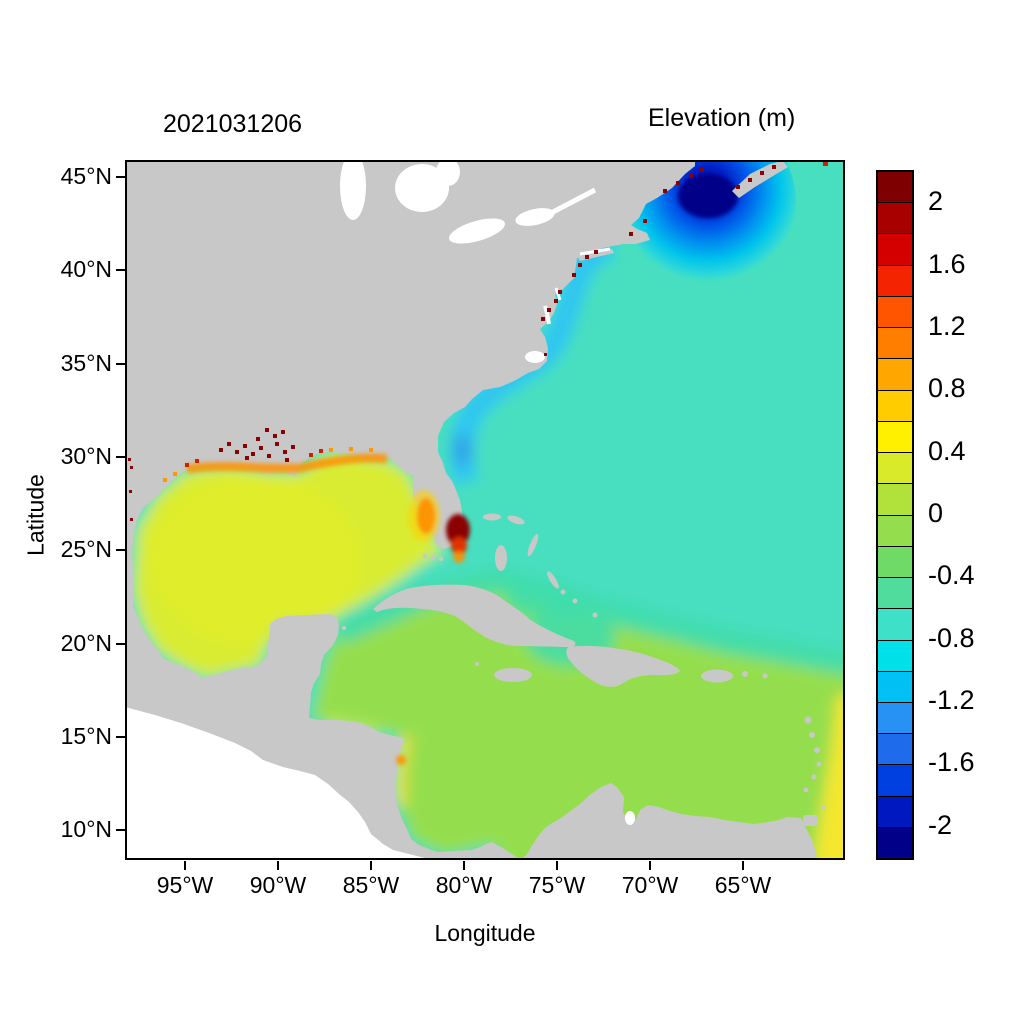  What do you see at coordinates (557, 885) in the screenshot?
I see `x-tick-label: 75°W` at bounding box center [557, 885].